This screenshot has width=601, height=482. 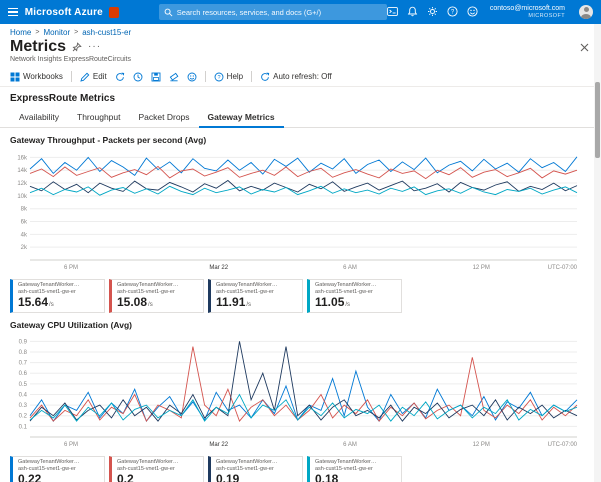 What do you see at coordinates (228, 477) in the screenshot?
I see `metric-card-value: 0.19` at bounding box center [228, 477].